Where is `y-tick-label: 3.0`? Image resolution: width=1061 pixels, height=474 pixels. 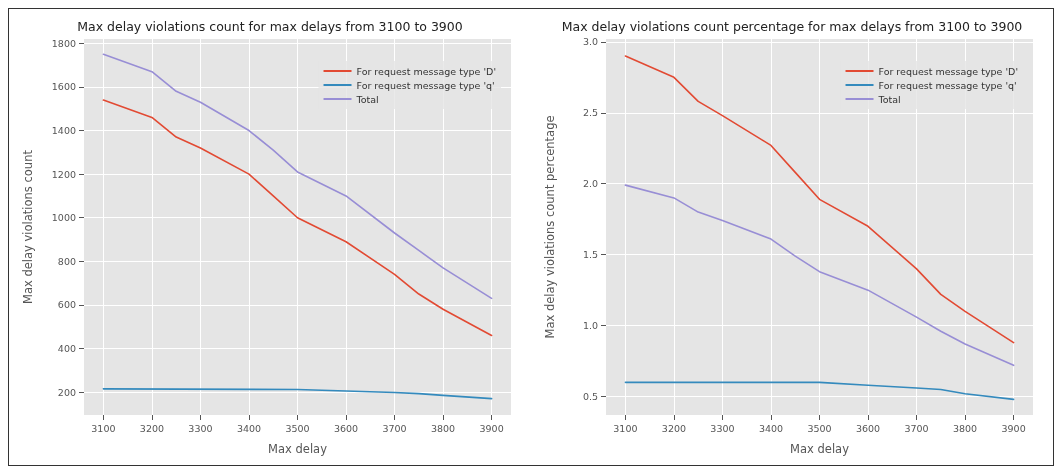 y-tick-label: 3.0 is located at coordinates (590, 42).